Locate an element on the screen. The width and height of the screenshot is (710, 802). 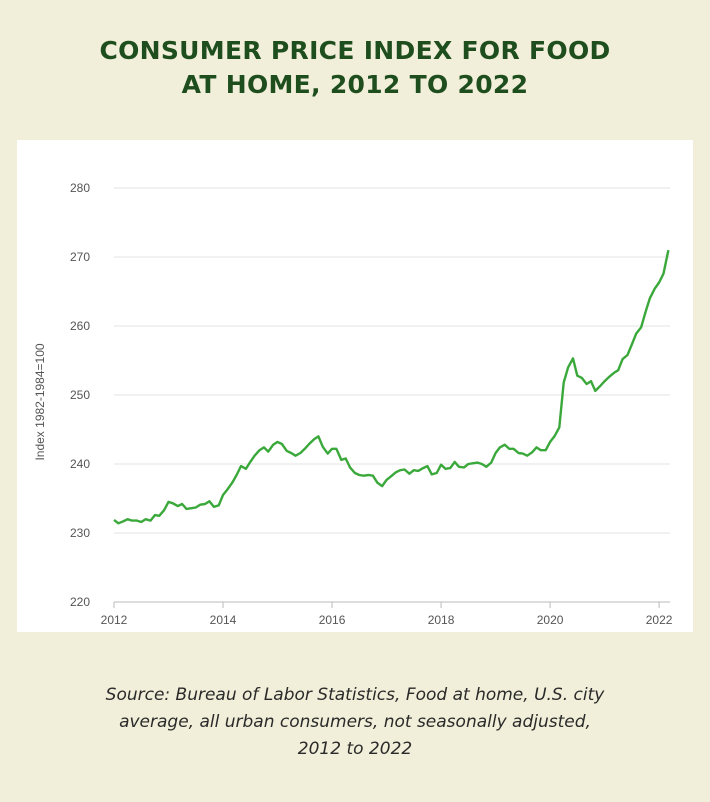
y-tick-label-230: 230 is located at coordinates (80, 533).